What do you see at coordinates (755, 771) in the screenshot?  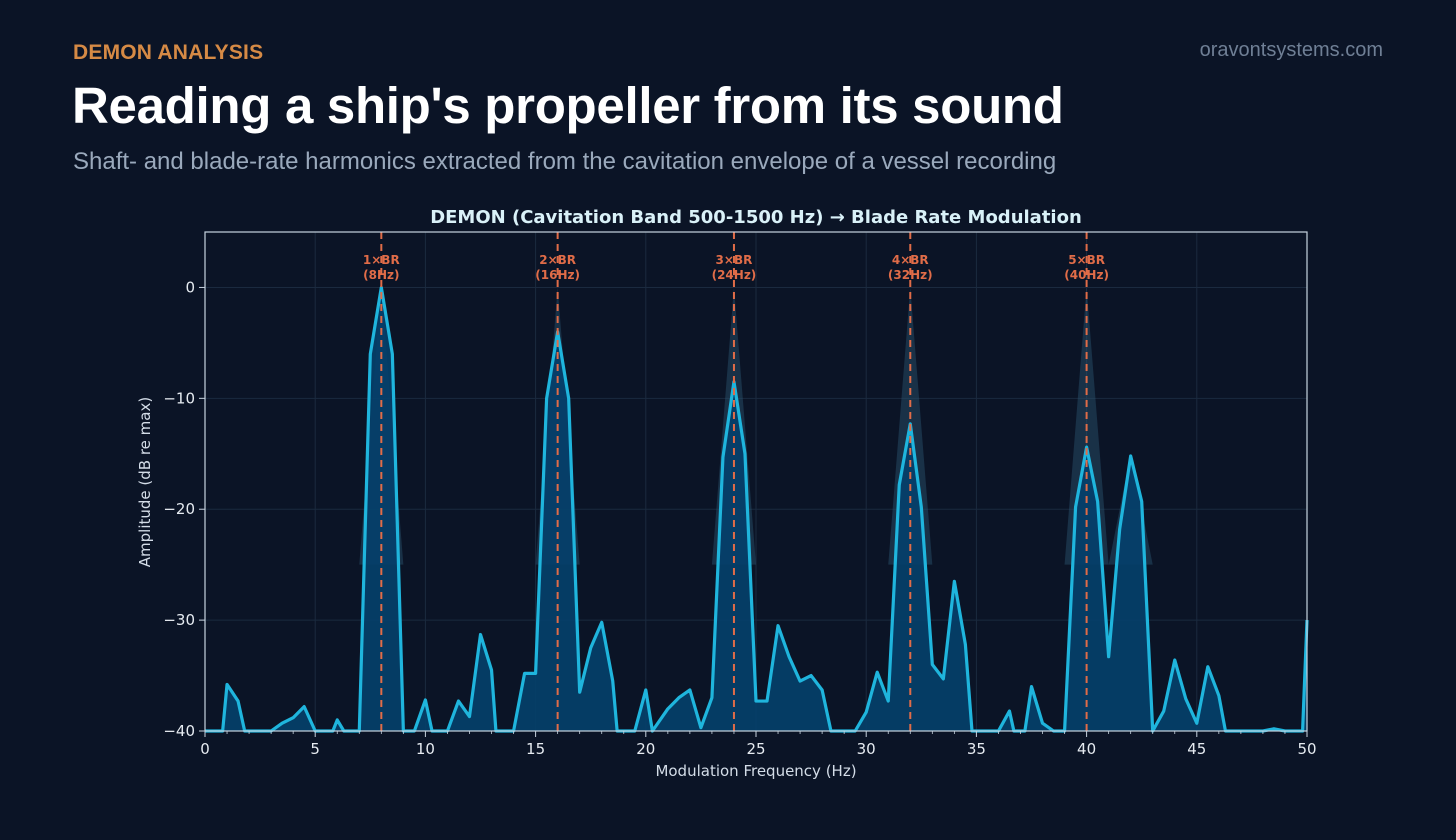 I see `x-axis-label: Modulation Frequency (Hz)` at bounding box center [755, 771].